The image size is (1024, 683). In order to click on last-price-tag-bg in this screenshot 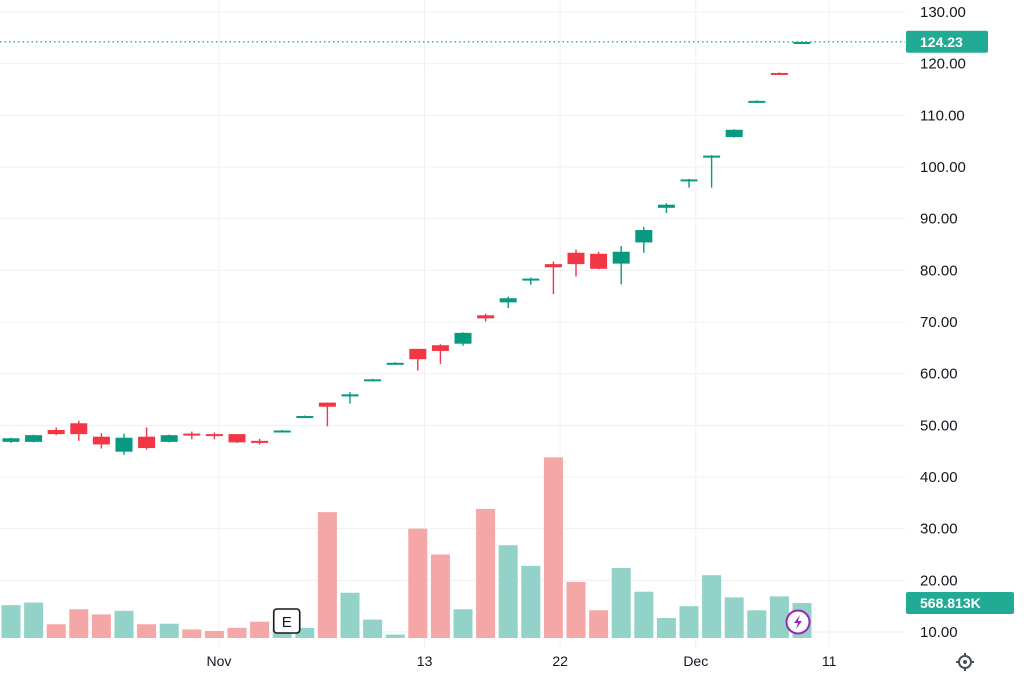, I will do `click(947, 41)`.